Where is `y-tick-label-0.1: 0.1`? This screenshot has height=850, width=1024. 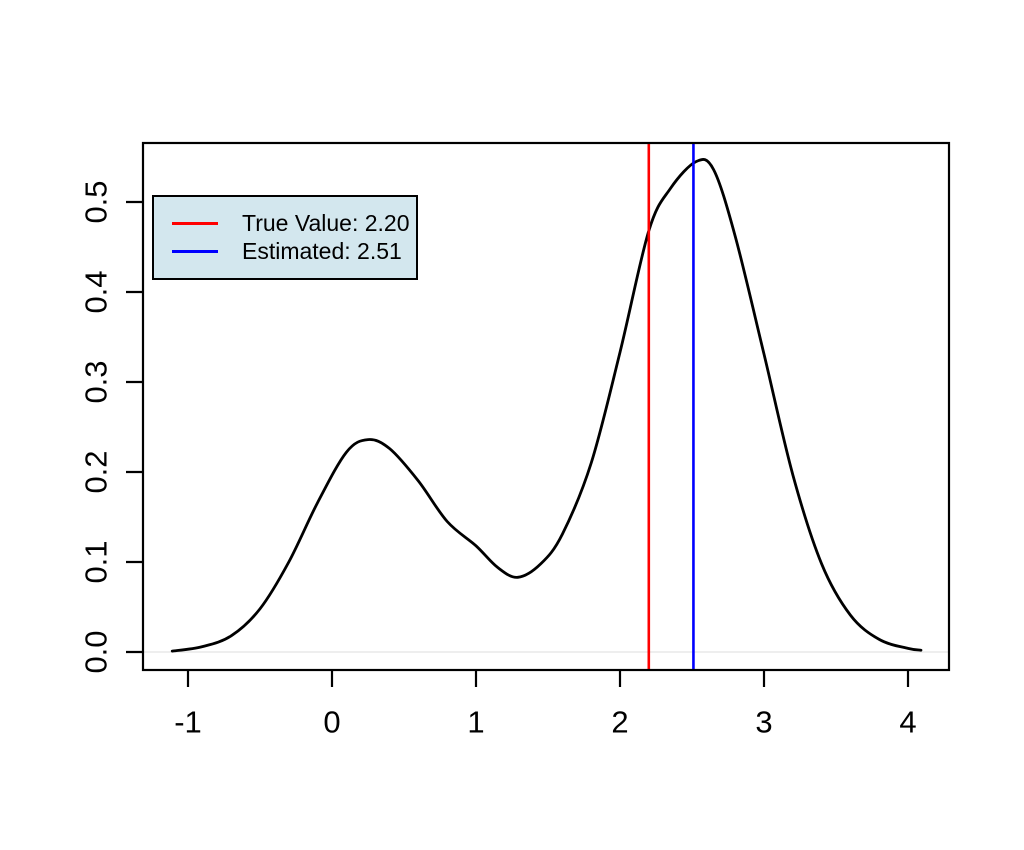 y-tick-label-0.1: 0.1 is located at coordinates (96, 562).